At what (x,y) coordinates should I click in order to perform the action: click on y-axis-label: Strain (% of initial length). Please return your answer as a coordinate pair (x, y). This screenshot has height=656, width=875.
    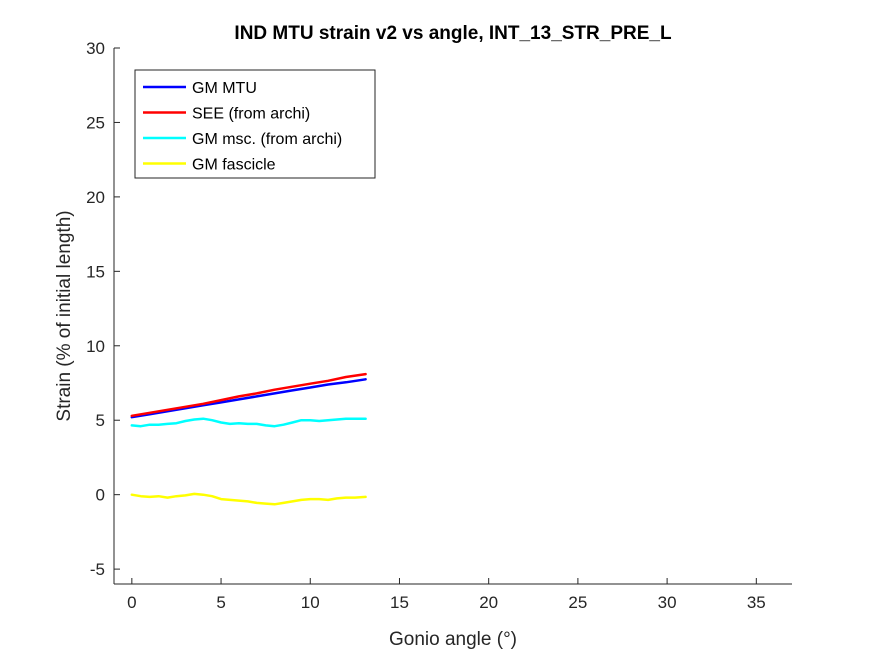
    Looking at the image, I should click on (64, 315).